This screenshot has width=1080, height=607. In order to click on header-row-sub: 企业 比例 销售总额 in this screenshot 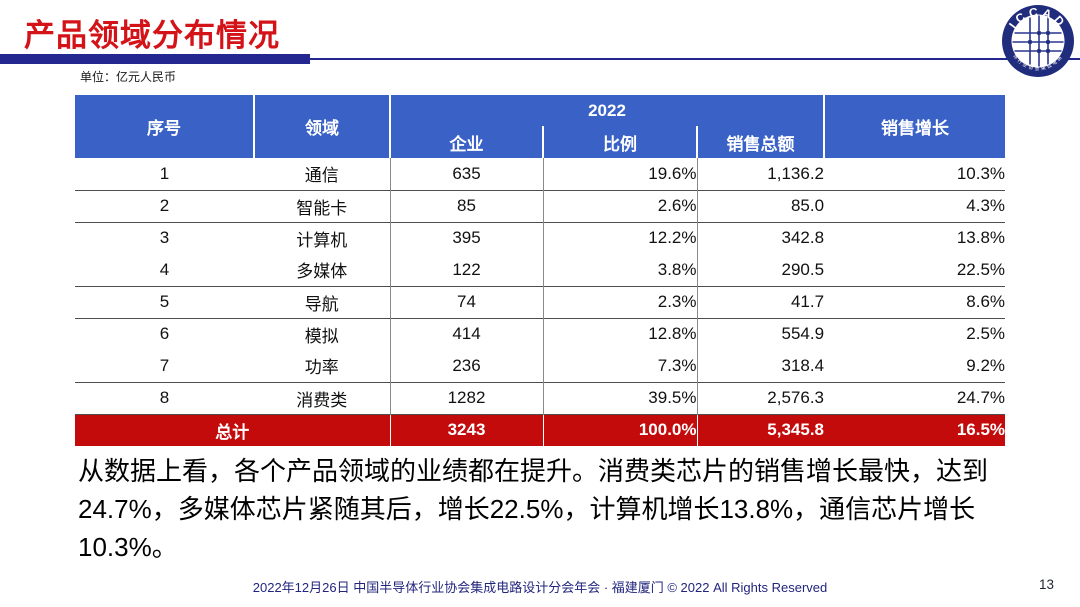, I will do `click(540, 142)`.